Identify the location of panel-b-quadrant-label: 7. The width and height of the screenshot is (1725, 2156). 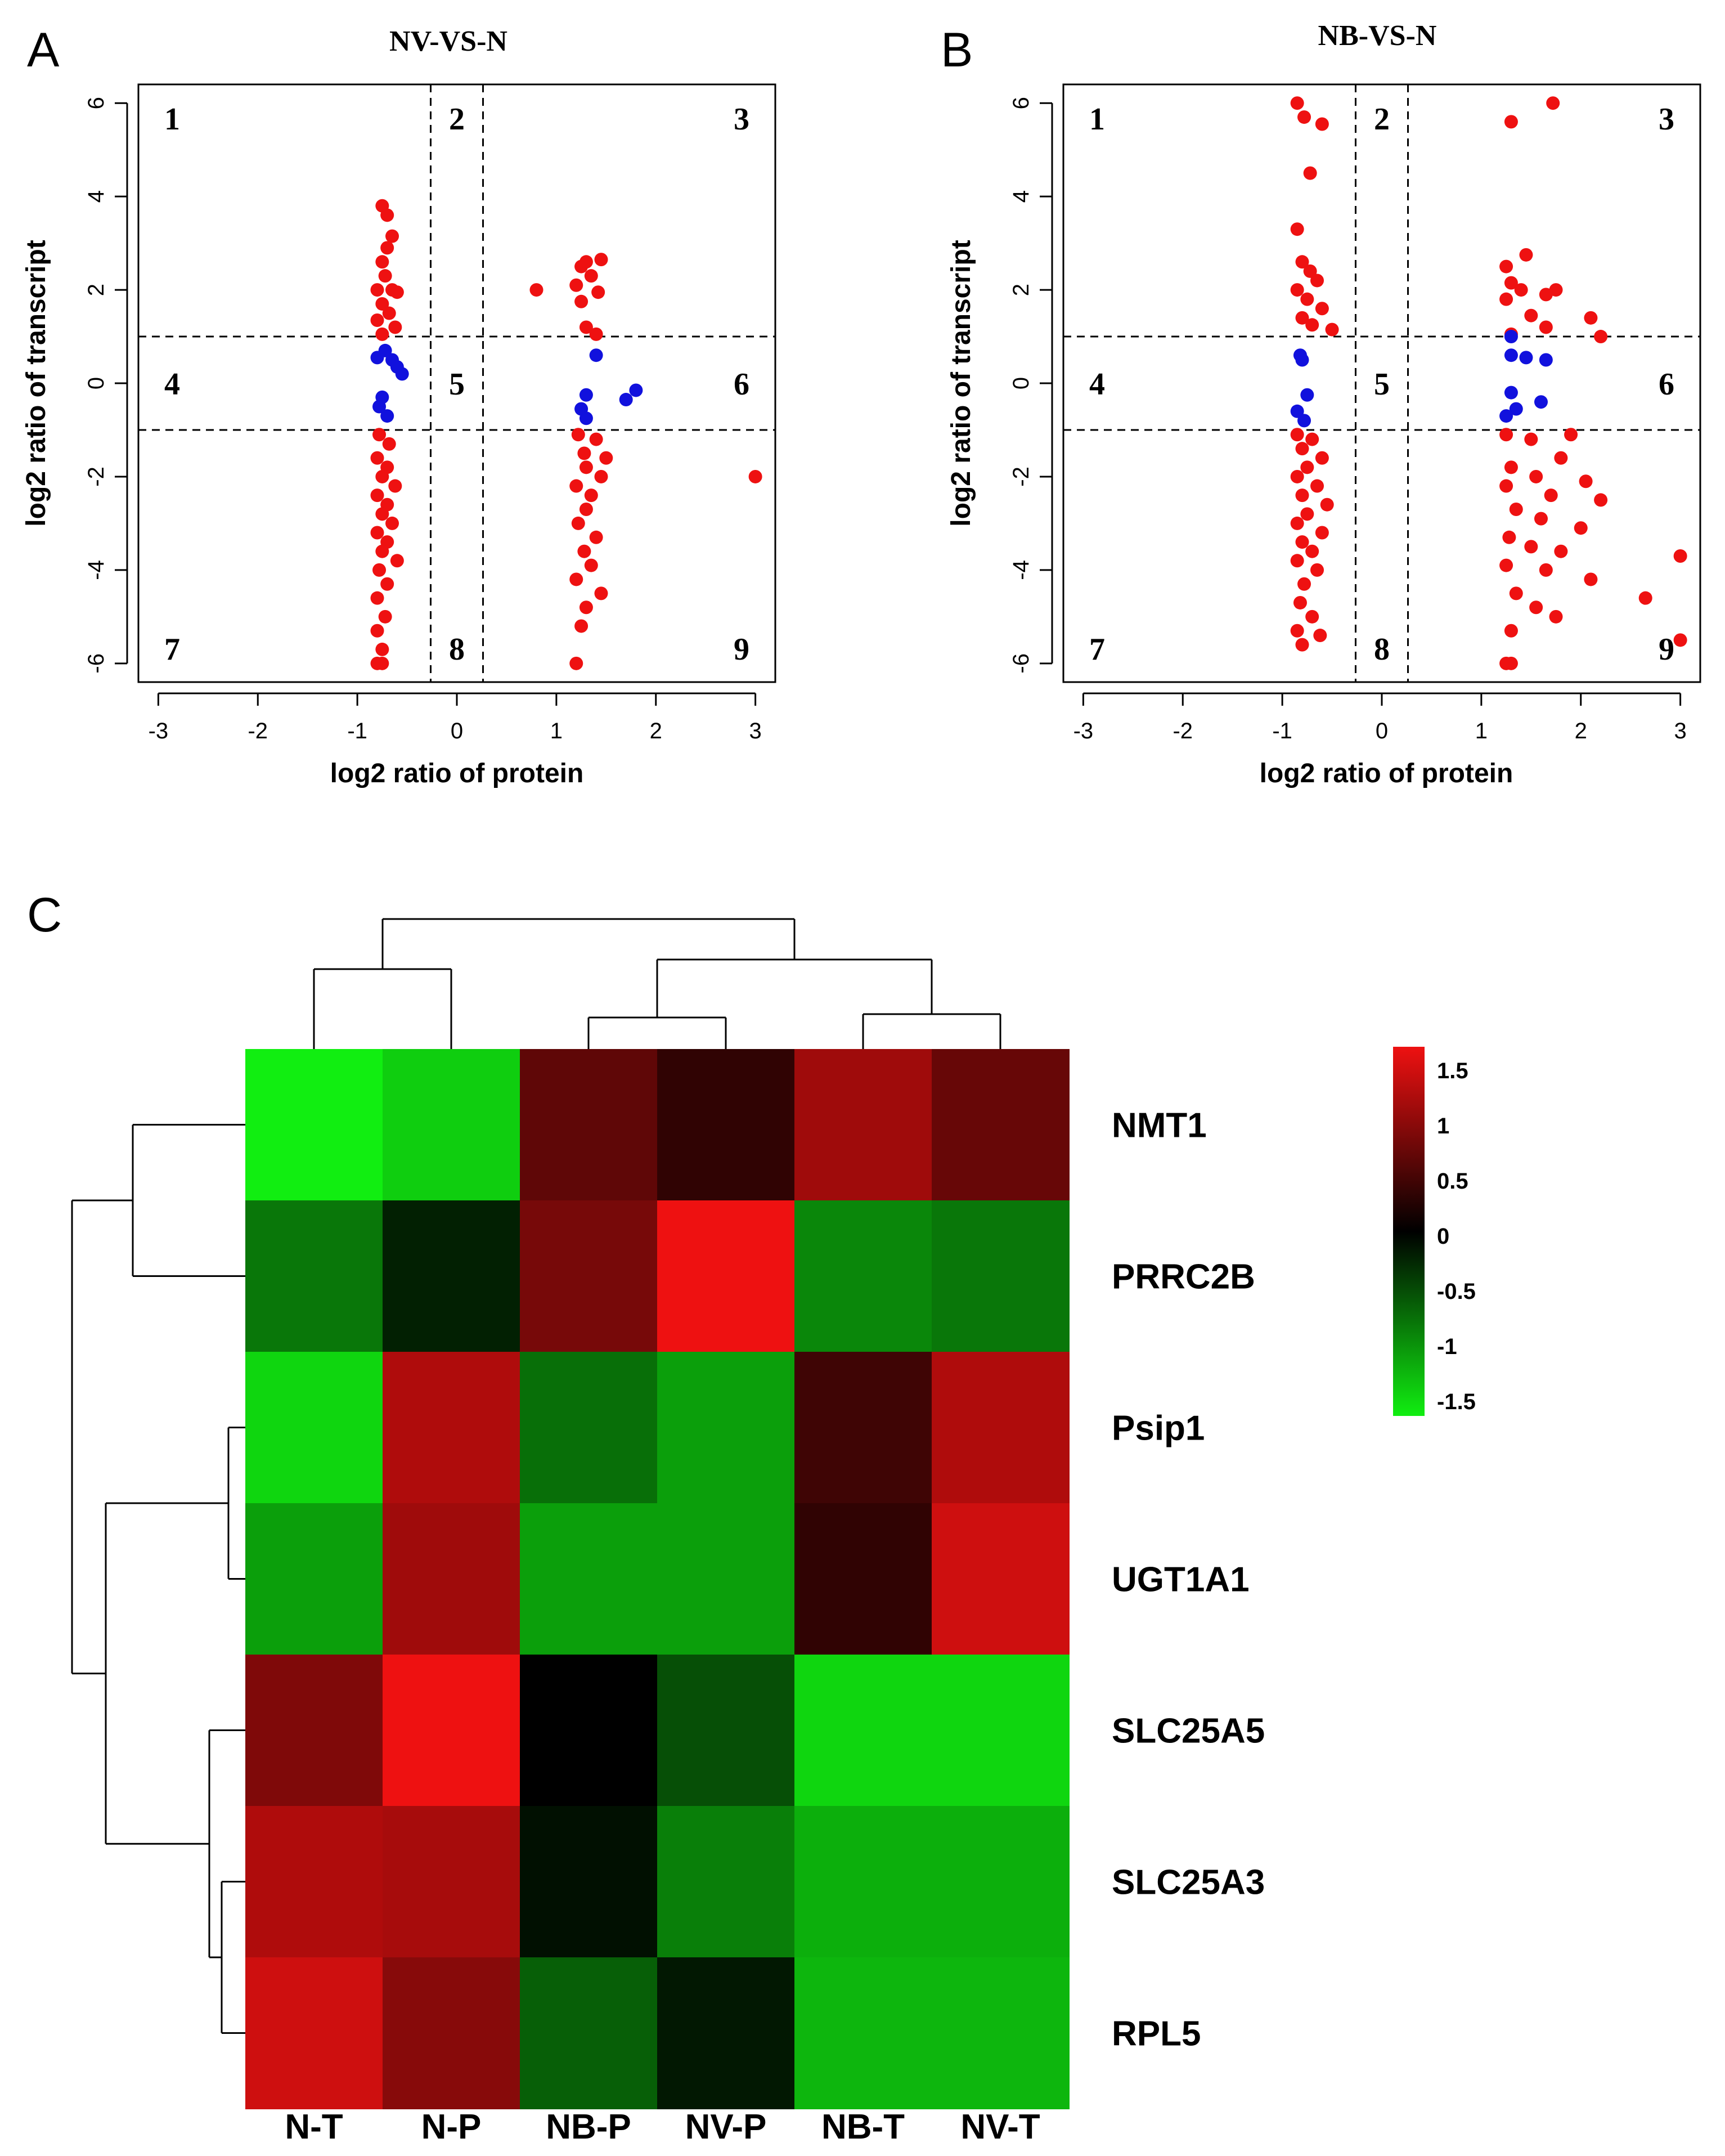
(1097, 649).